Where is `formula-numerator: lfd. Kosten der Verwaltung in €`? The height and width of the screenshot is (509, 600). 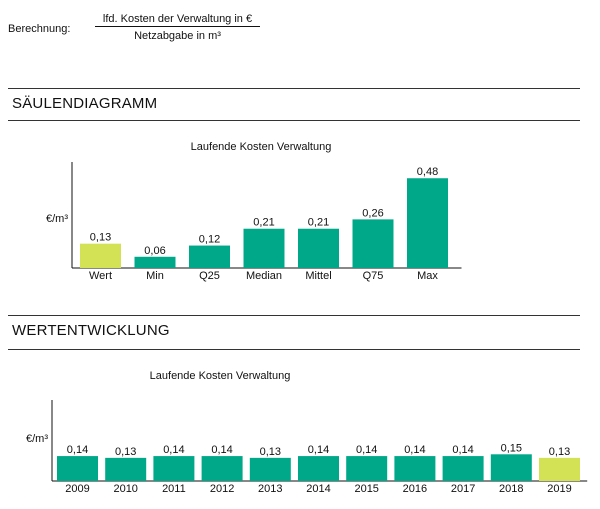
formula-numerator: lfd. Kosten der Verwaltung in € is located at coordinates (177, 20).